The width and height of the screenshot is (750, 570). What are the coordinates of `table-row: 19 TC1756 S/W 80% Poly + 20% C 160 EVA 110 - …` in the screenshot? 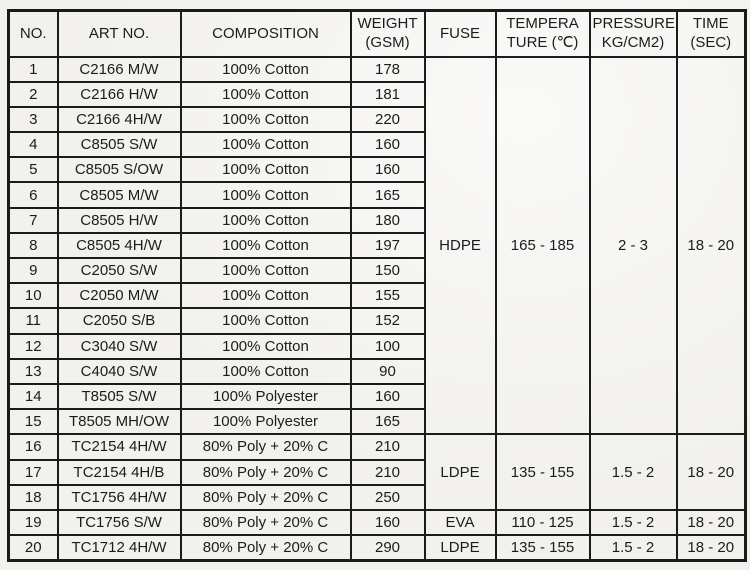 It's located at (377, 522).